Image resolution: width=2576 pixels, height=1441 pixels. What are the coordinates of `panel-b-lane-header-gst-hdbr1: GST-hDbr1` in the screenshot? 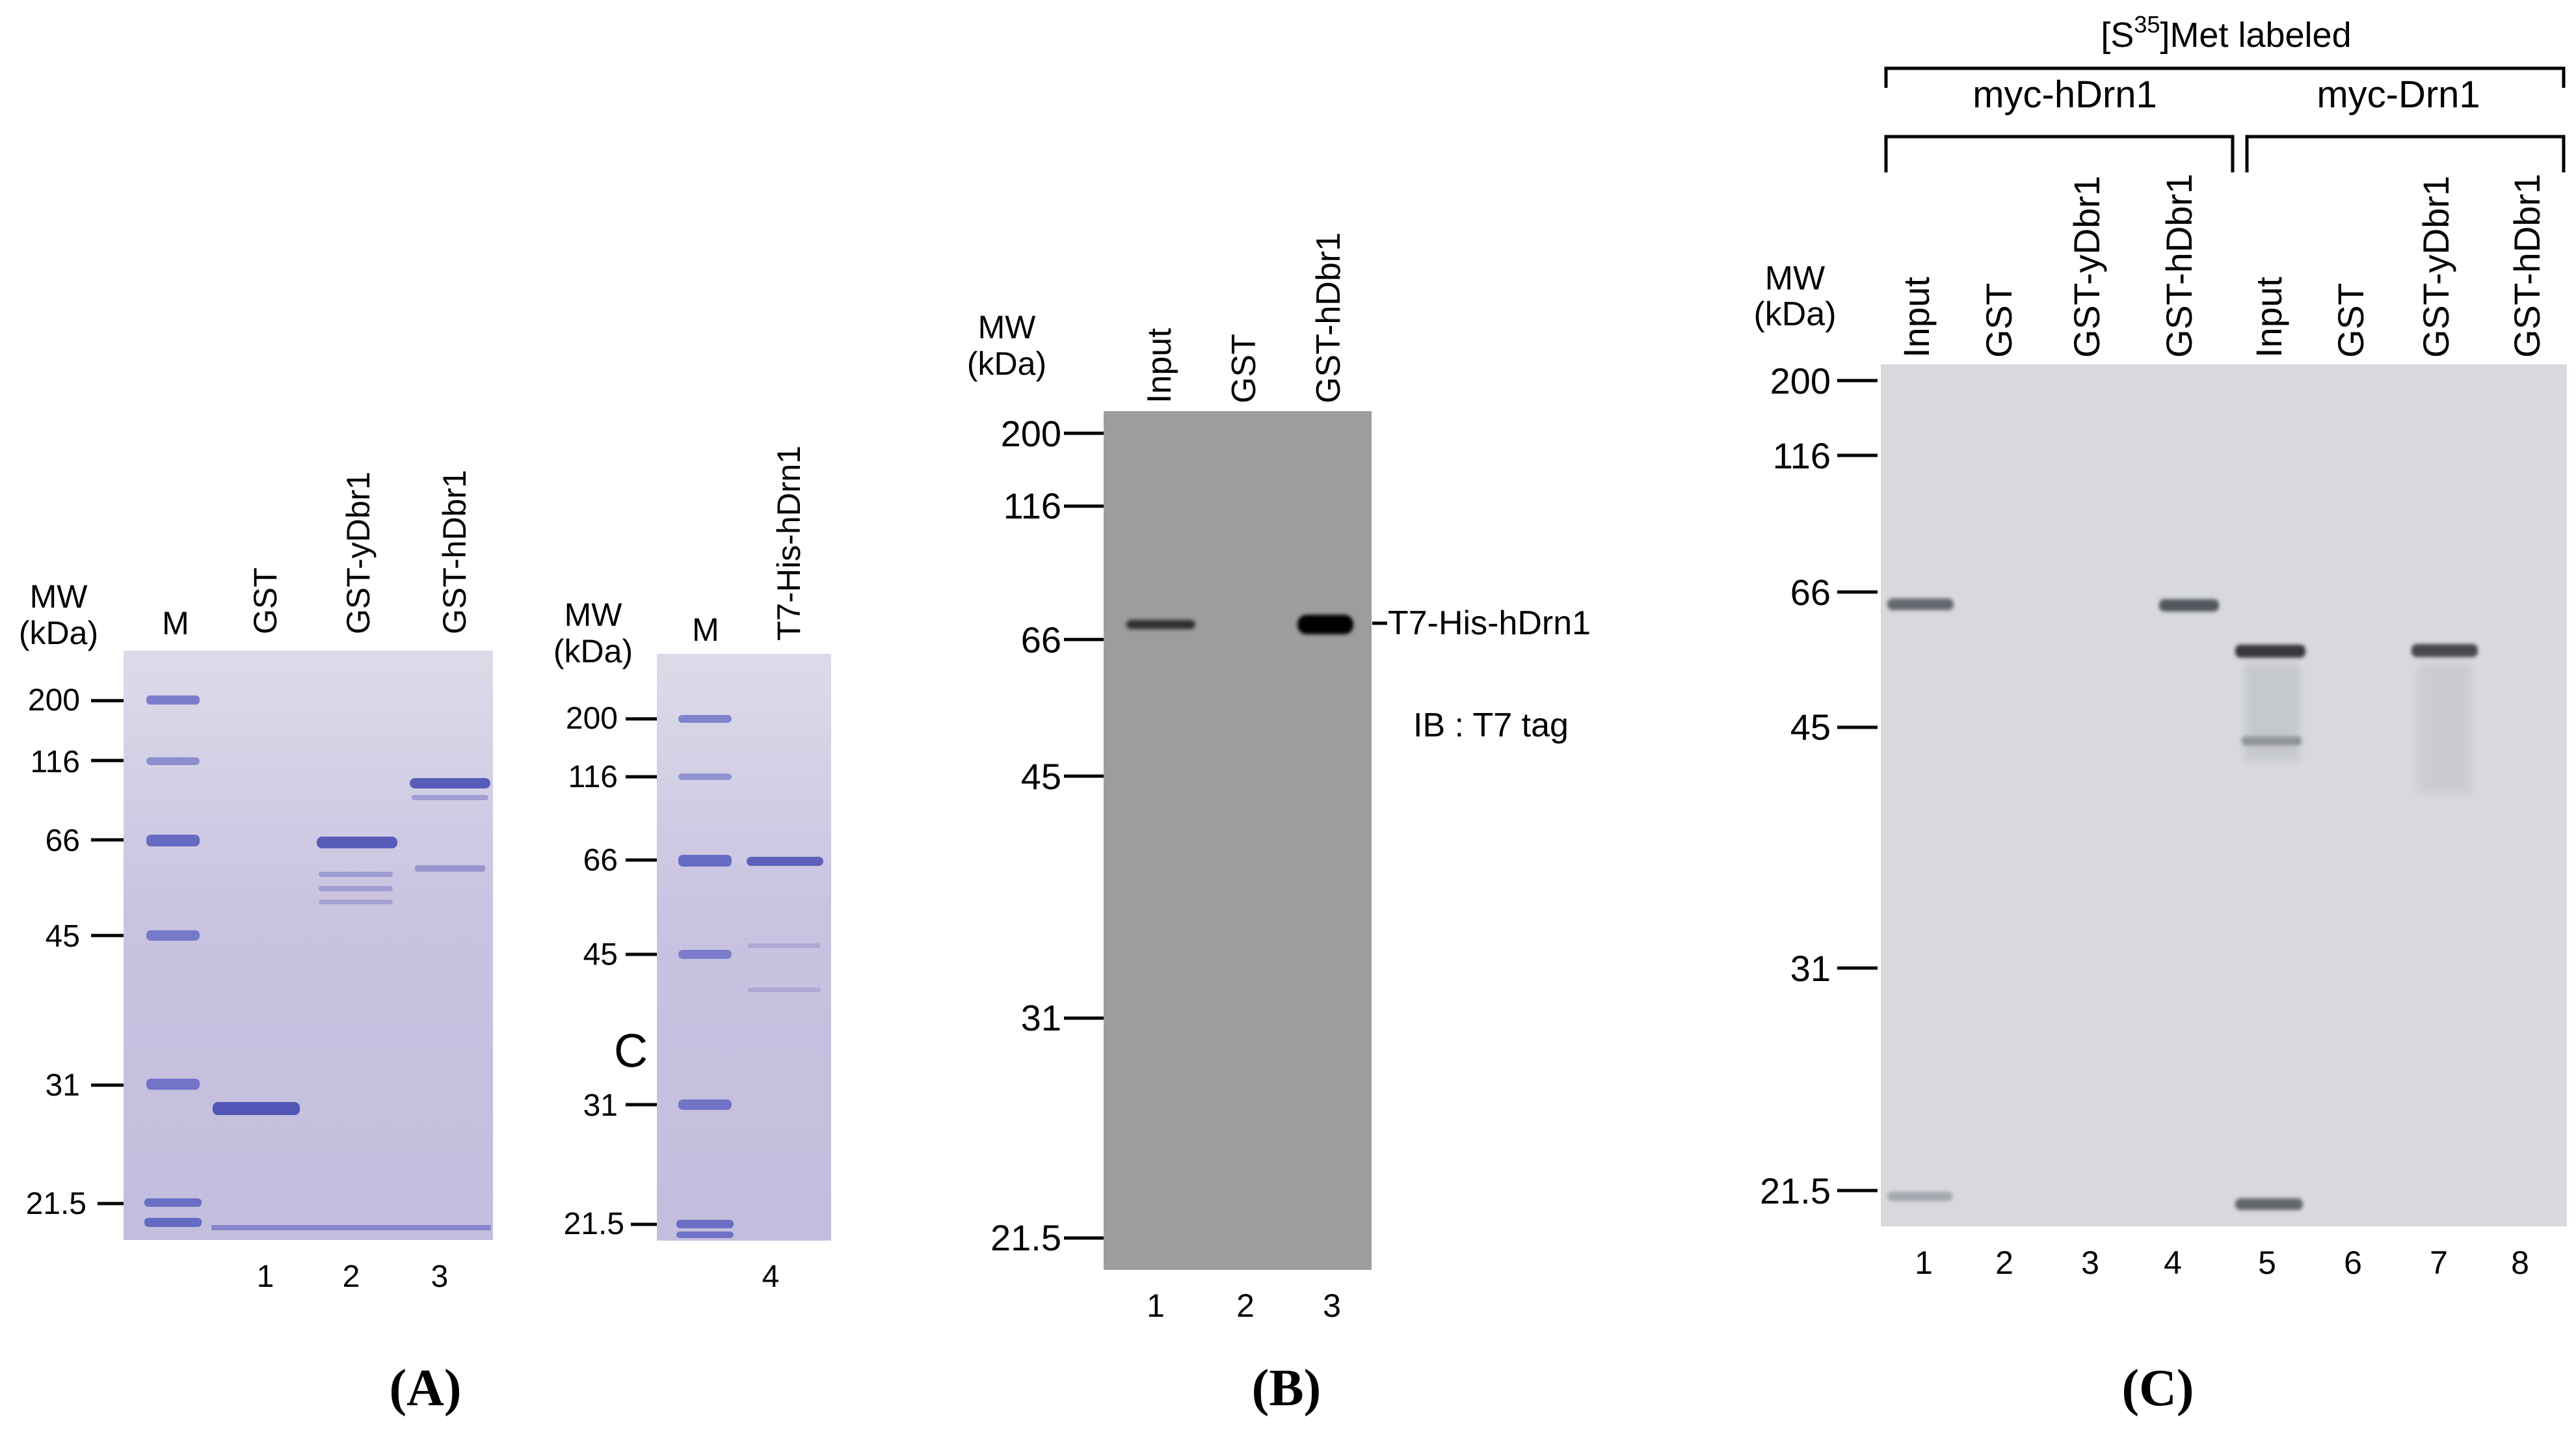 It's located at (1329, 317).